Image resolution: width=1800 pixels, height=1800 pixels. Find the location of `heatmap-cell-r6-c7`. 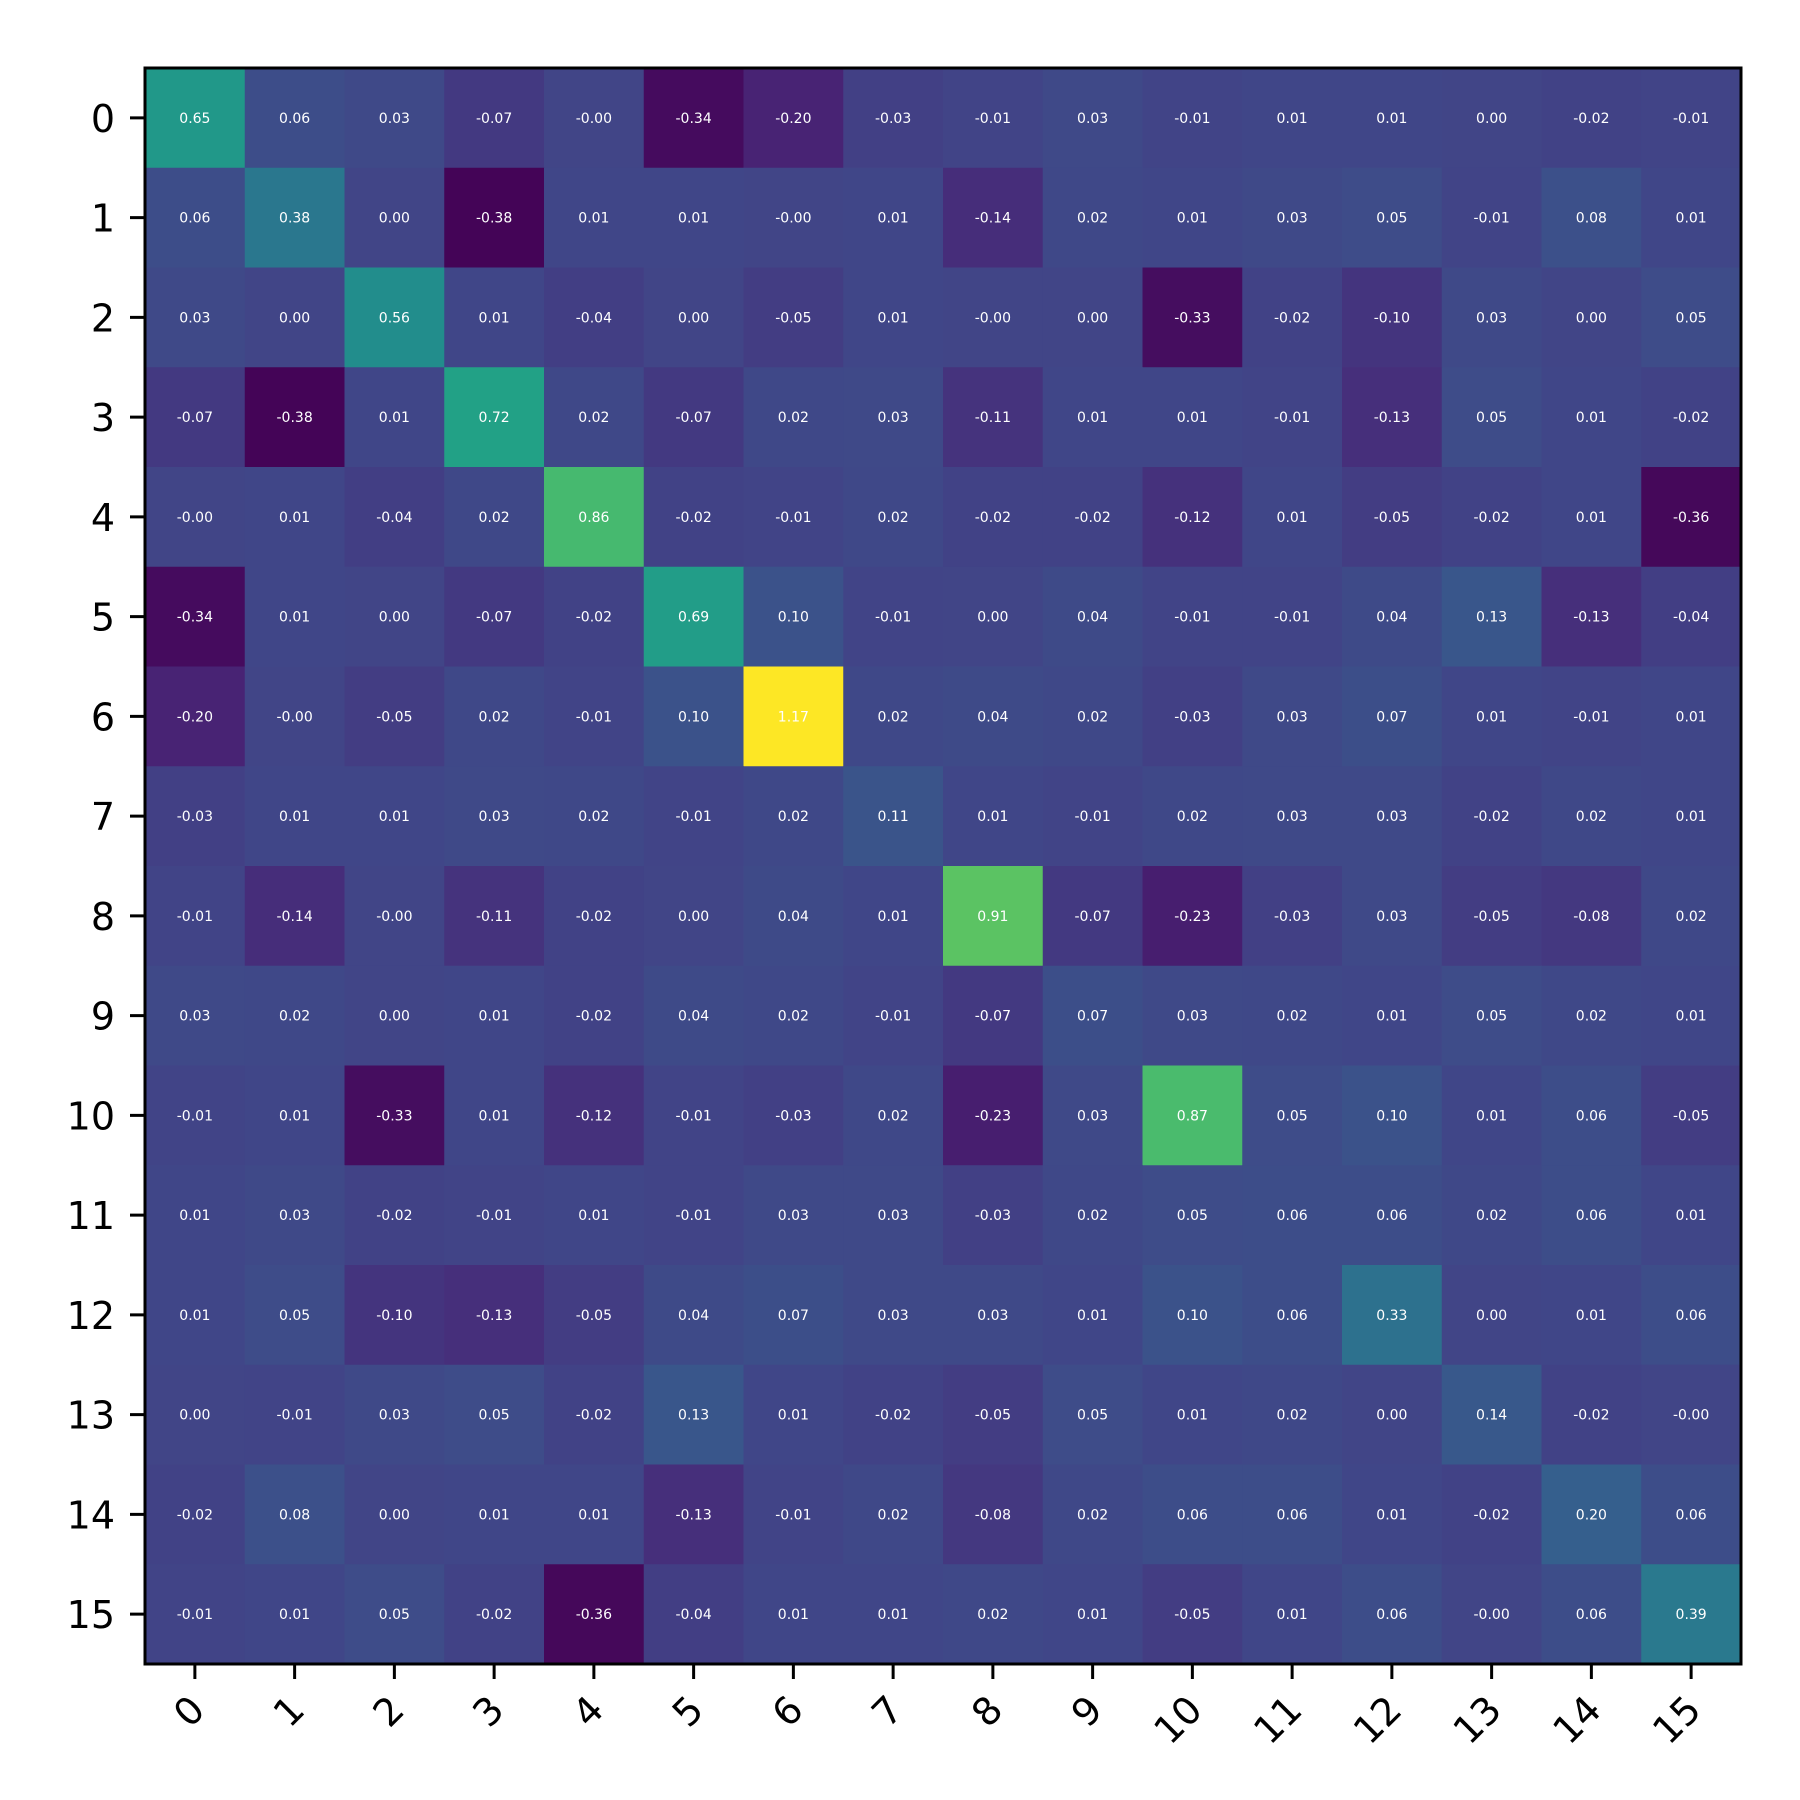

heatmap-cell-r6-c7 is located at coordinates (893, 716).